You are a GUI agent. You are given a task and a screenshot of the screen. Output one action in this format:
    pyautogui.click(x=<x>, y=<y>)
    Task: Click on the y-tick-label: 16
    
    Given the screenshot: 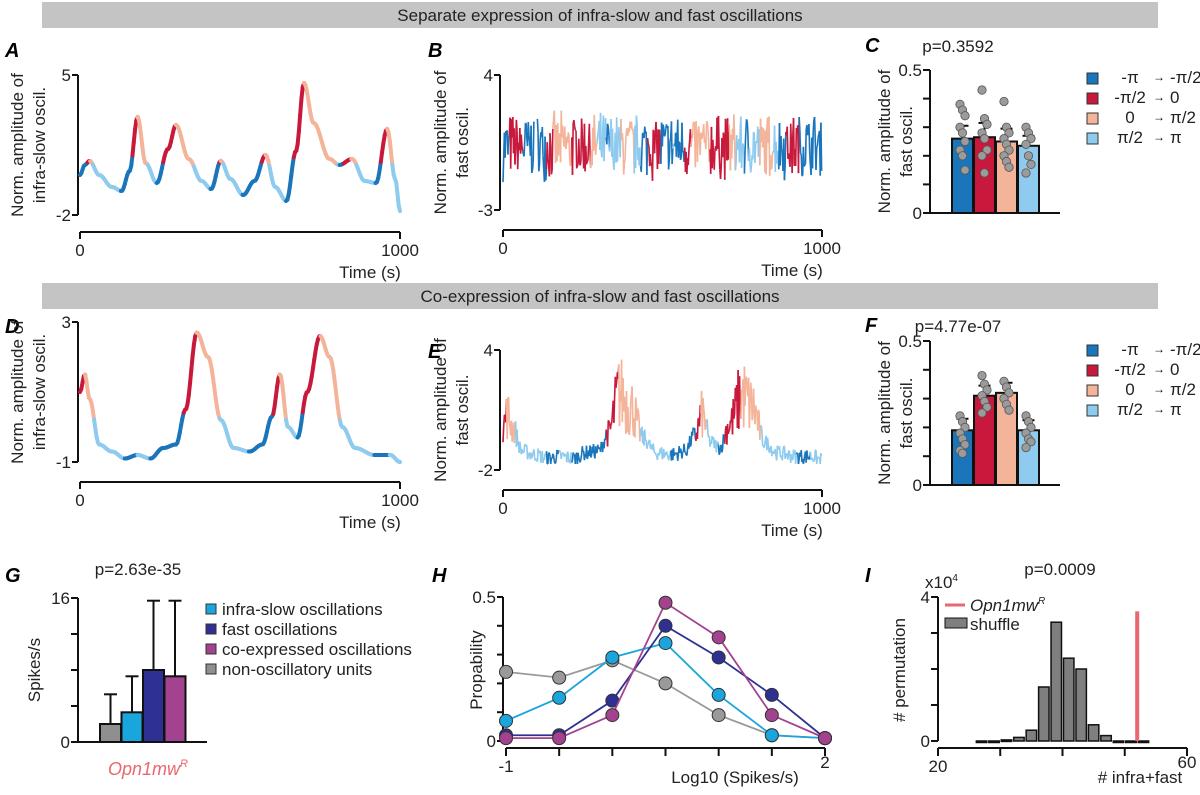 What is the action you would take?
    pyautogui.click(x=60, y=598)
    